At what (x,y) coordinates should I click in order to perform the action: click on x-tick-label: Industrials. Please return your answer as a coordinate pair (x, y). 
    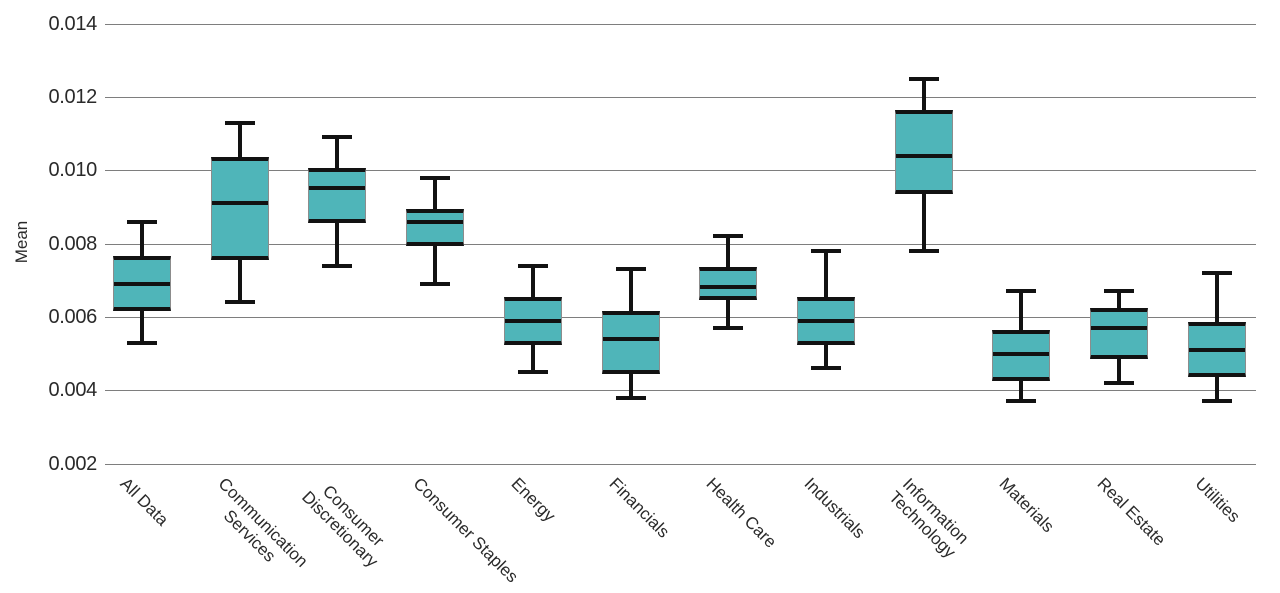
    Looking at the image, I should click on (834, 508).